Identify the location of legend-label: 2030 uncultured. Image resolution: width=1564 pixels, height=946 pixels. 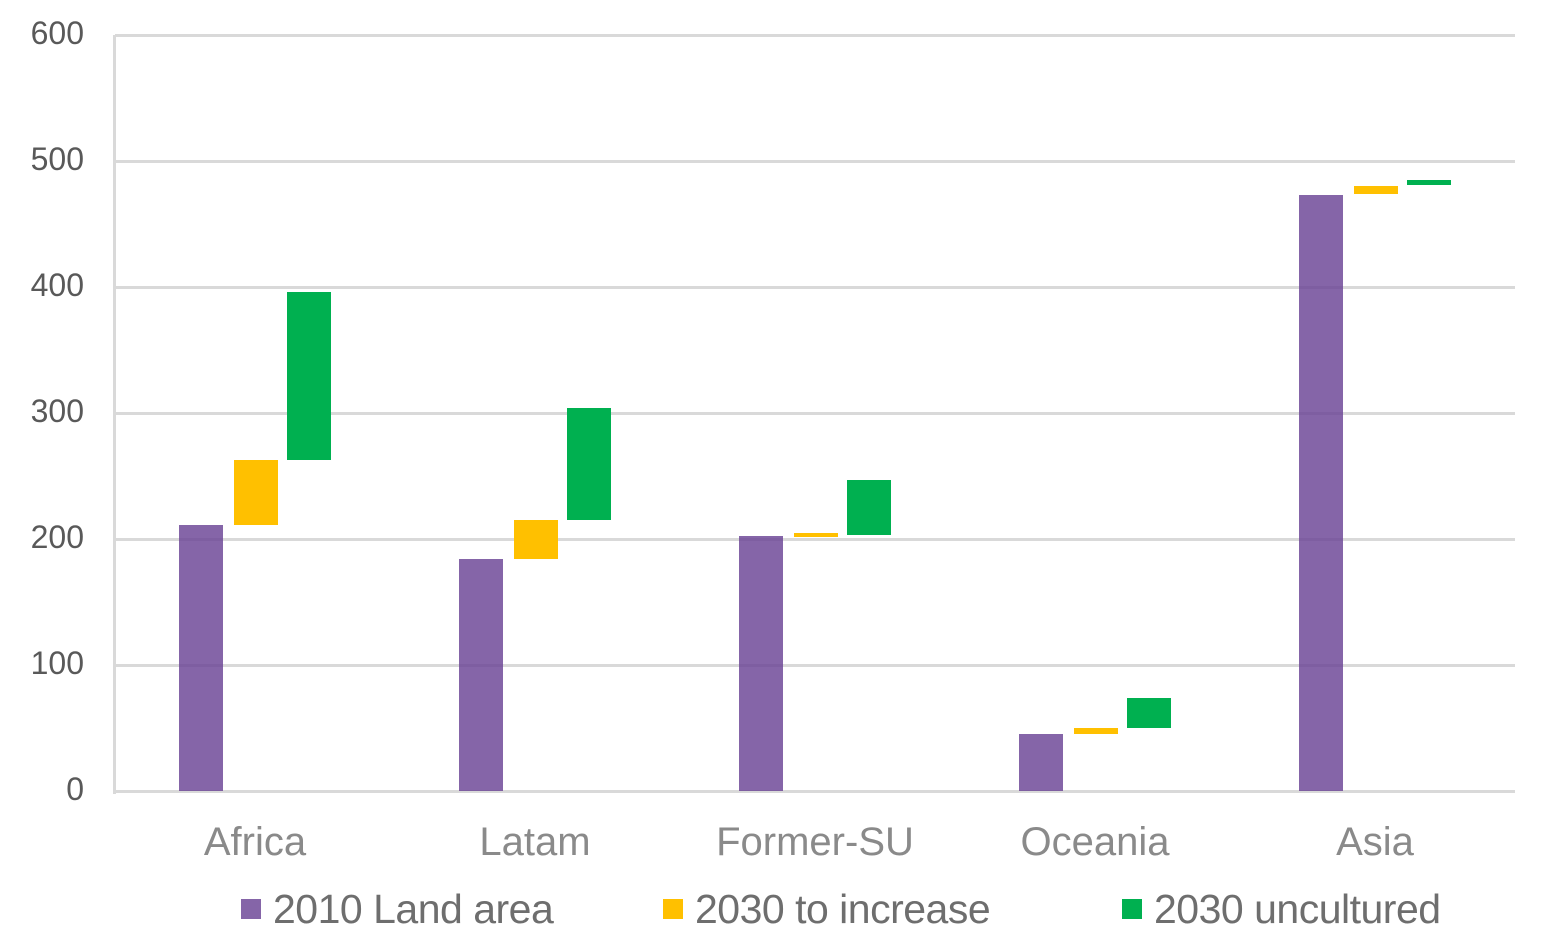
(1297, 908).